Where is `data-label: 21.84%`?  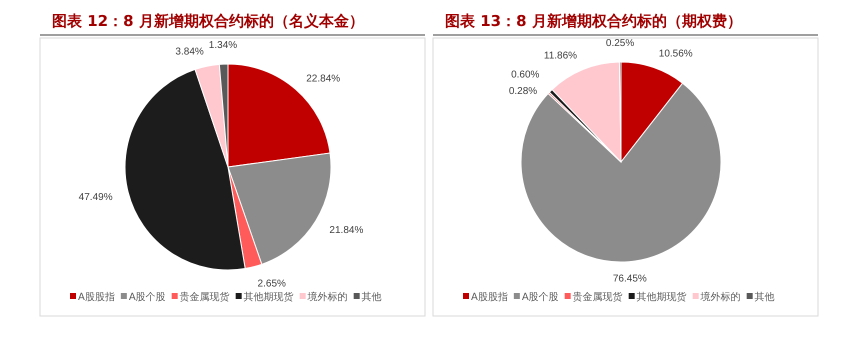
data-label: 21.84% is located at coordinates (346, 230).